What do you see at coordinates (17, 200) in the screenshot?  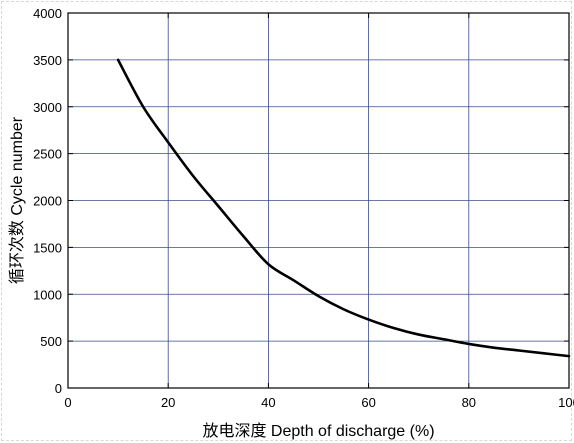 I see `y-axis-title: 循环次数 Cycle number` at bounding box center [17, 200].